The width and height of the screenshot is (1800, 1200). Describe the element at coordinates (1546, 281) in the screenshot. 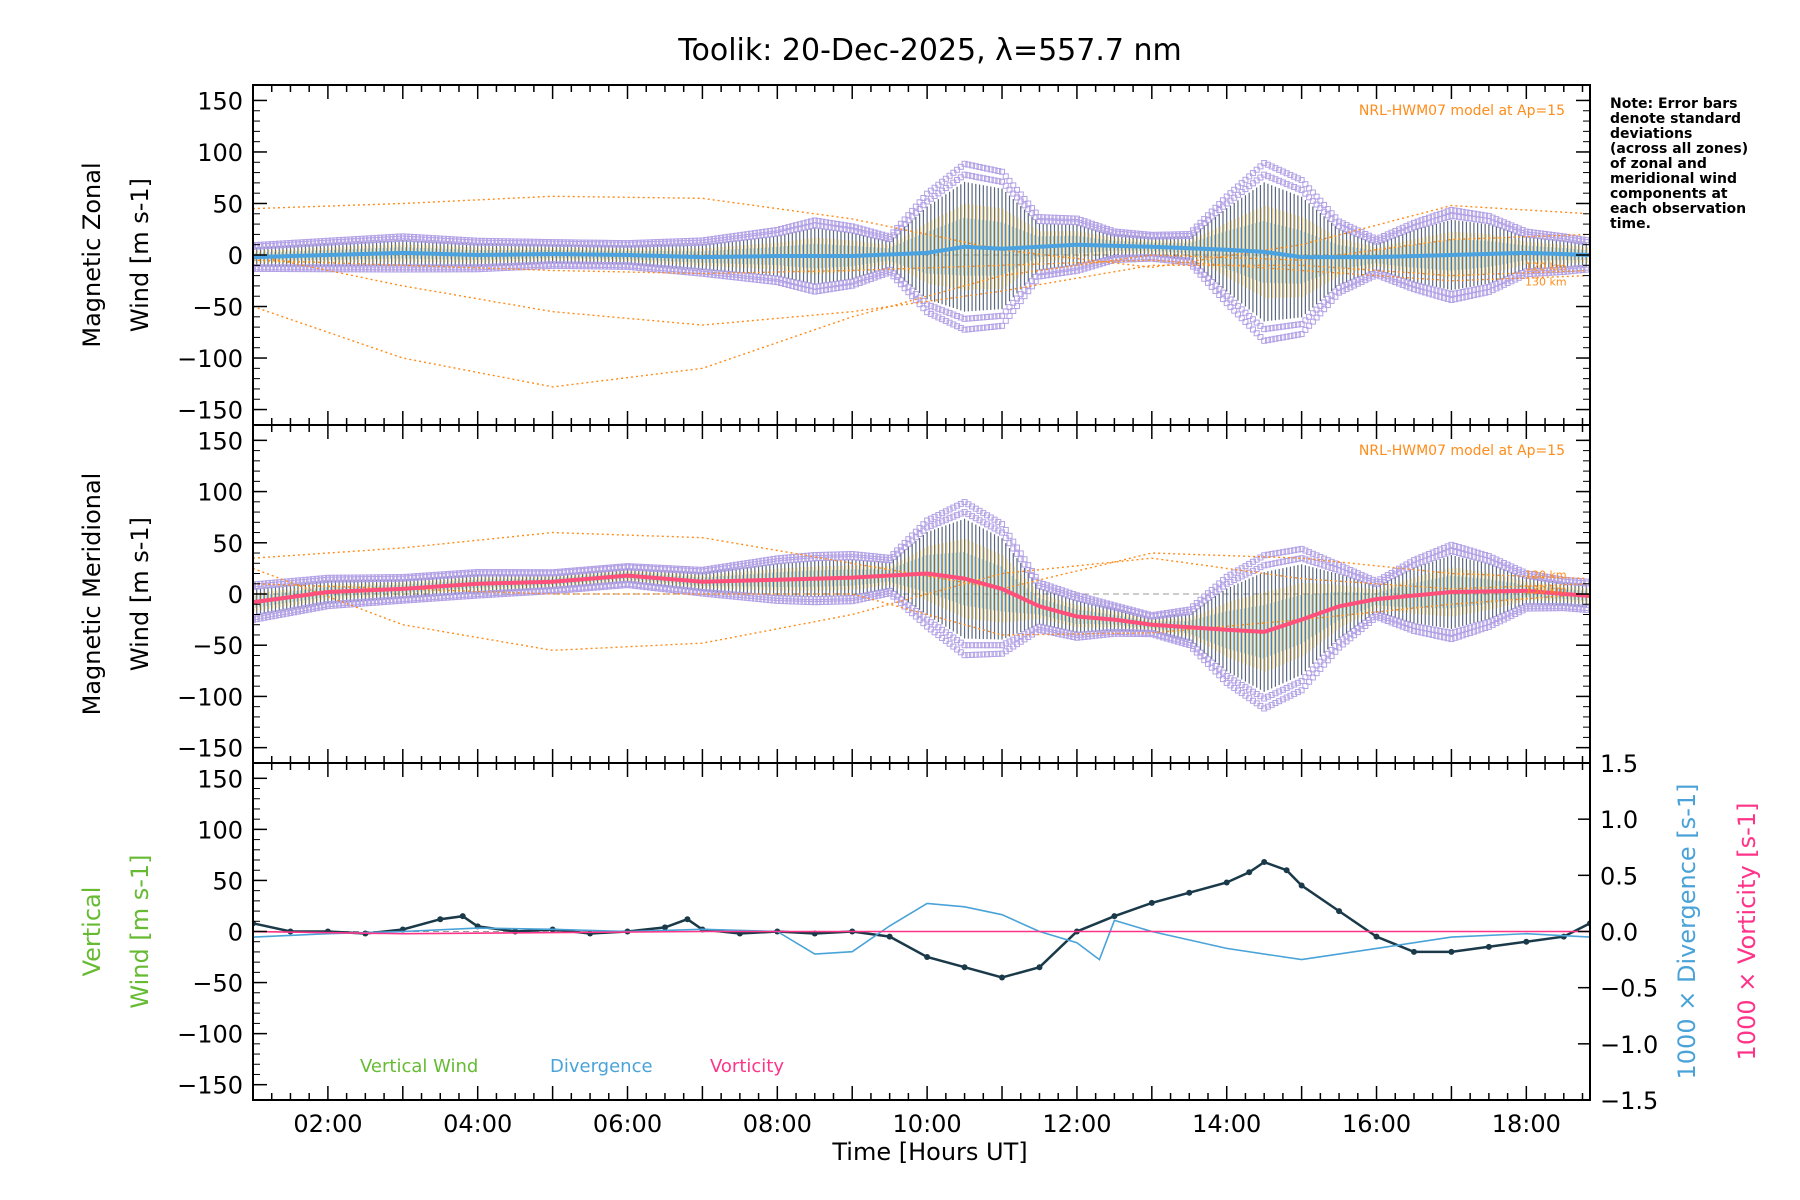

I see `altitude-label: 130 km` at that location.